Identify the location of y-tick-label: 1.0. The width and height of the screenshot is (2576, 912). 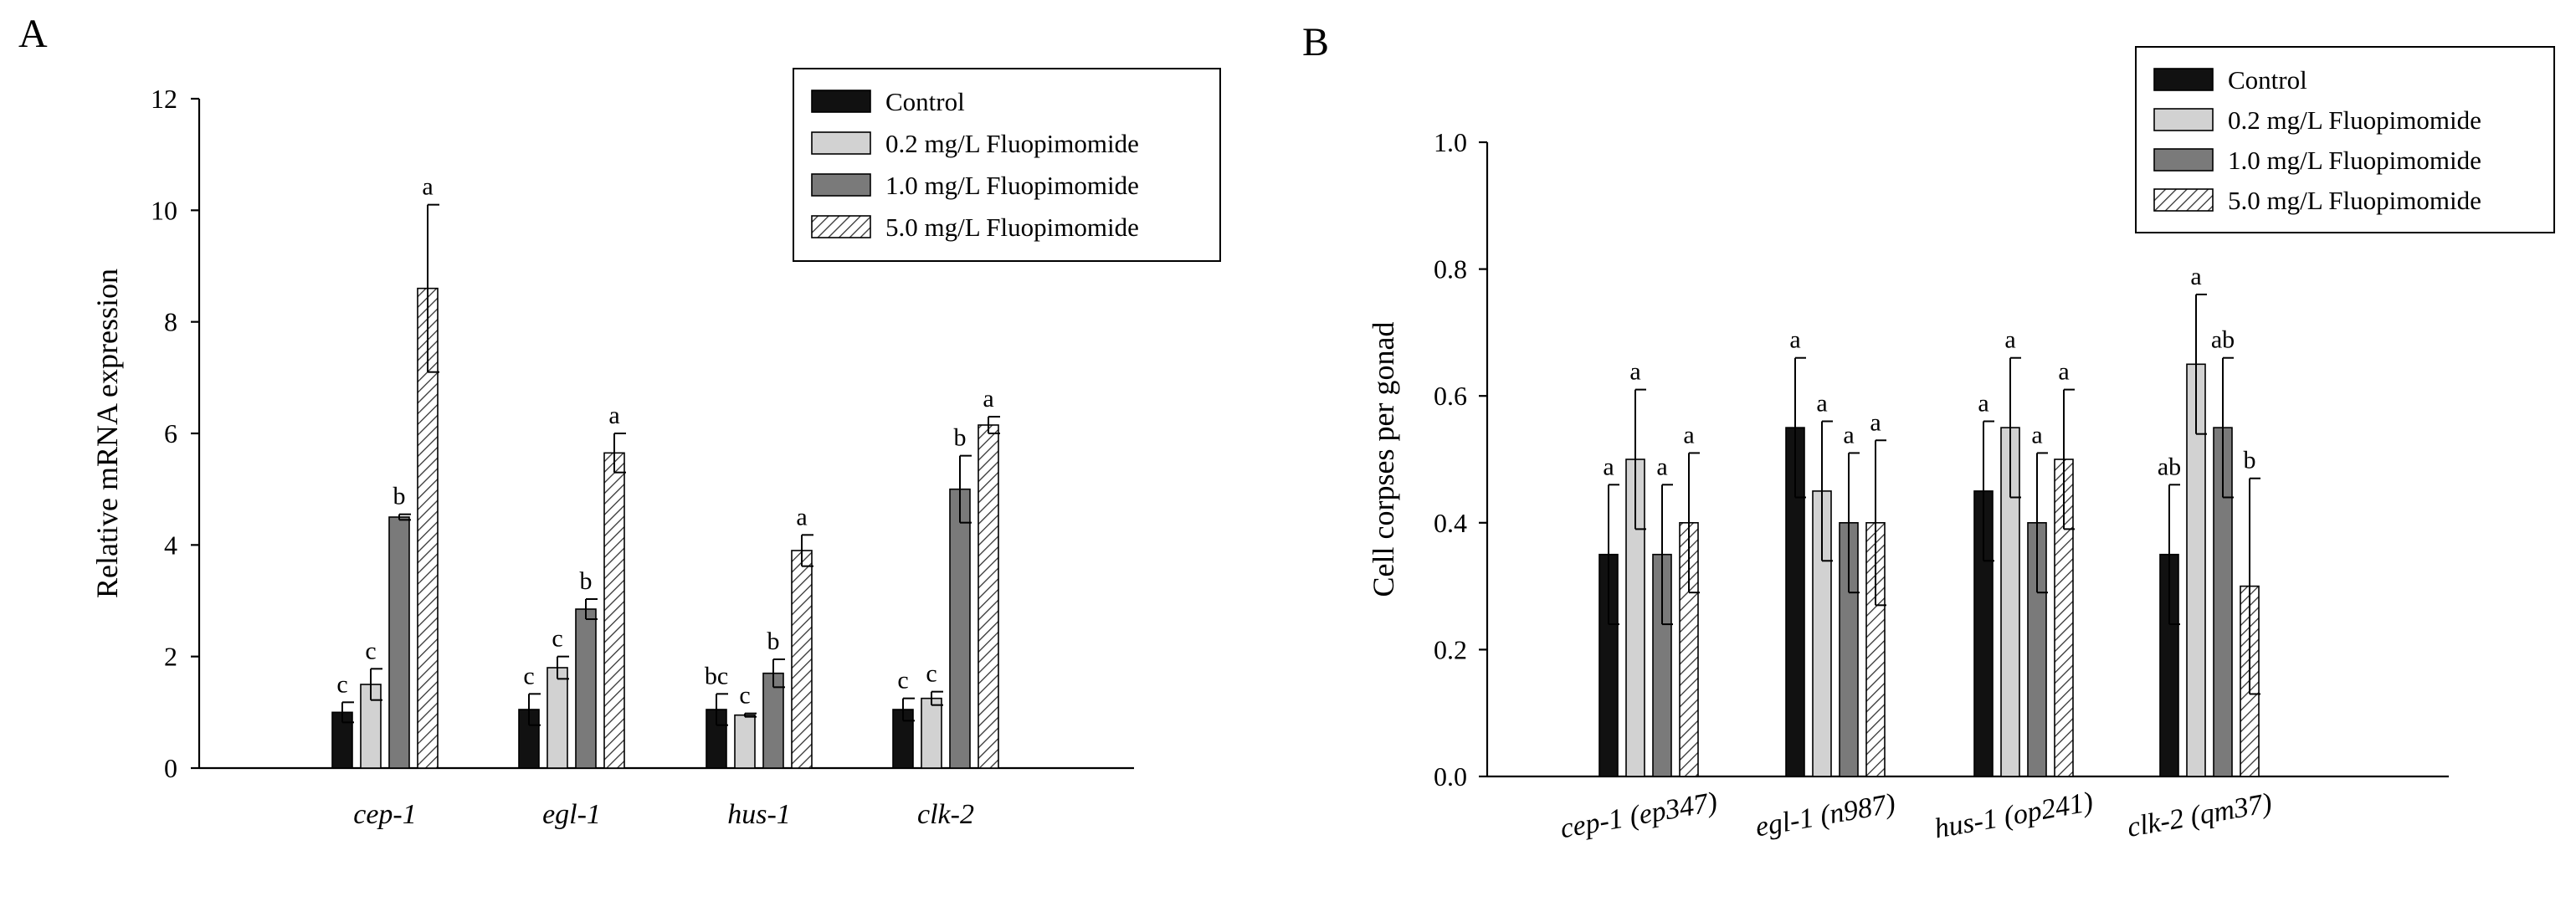
(1450, 142).